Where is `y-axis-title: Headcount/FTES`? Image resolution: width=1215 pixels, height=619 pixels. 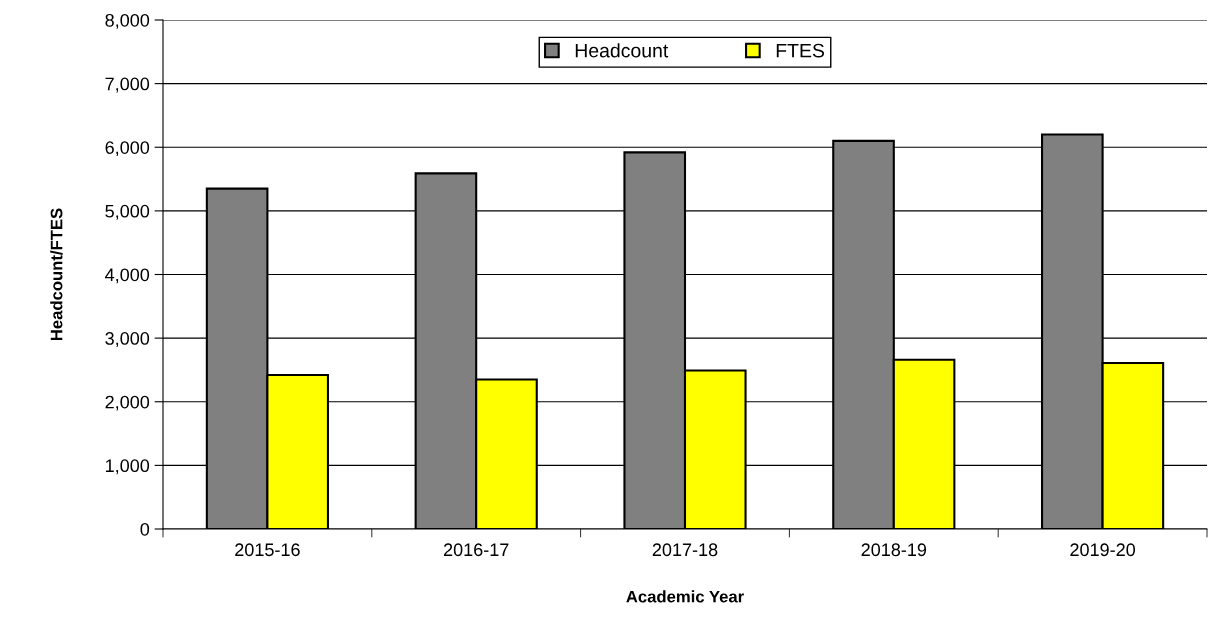
y-axis-title: Headcount/FTES is located at coordinates (56, 274).